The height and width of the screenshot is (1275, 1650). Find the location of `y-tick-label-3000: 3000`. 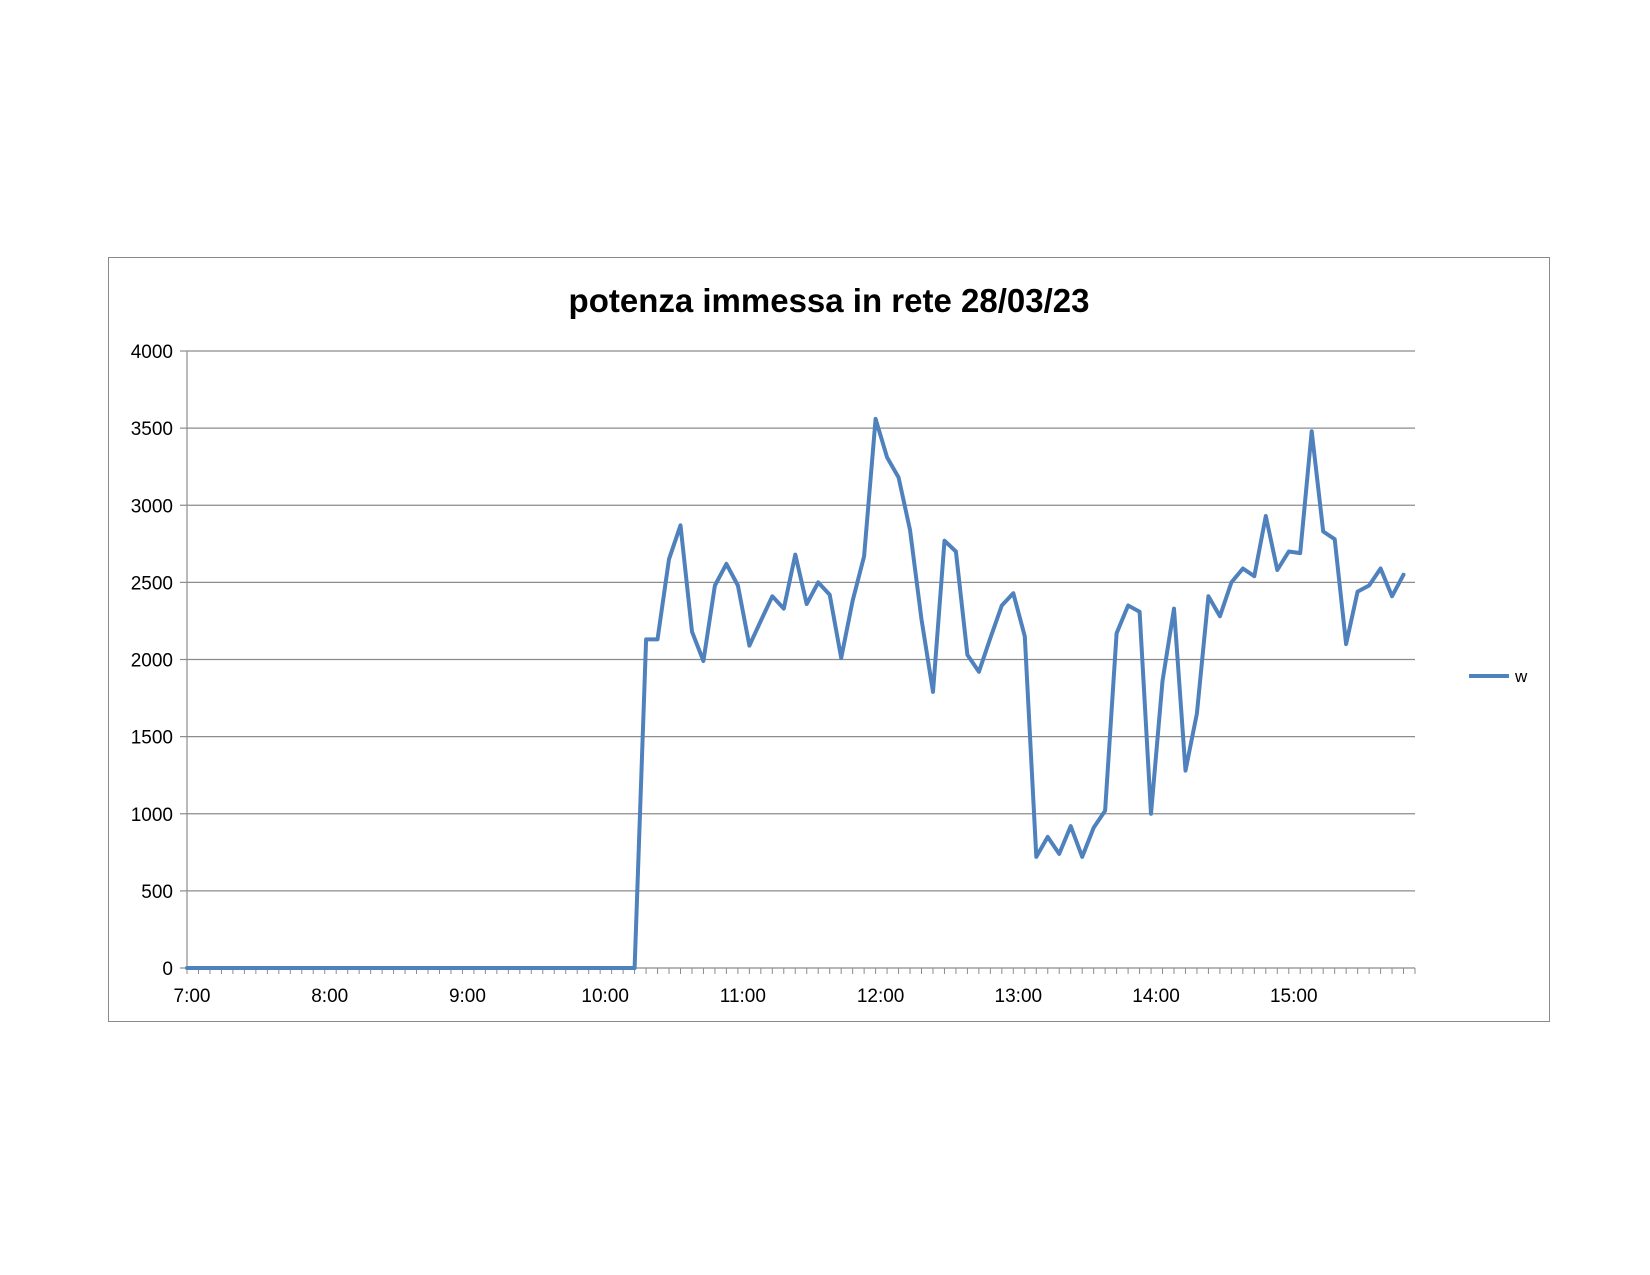

y-tick-label-3000: 3000 is located at coordinates (152, 506).